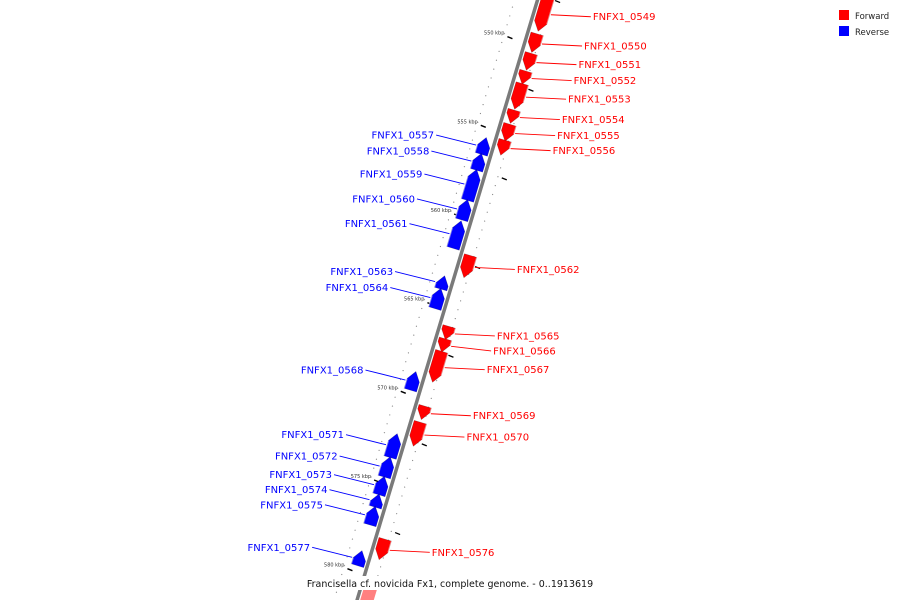  What do you see at coordinates (548, 270) in the screenshot?
I see `gene-label-fnfx1_0562: FNFX1_0562` at bounding box center [548, 270].